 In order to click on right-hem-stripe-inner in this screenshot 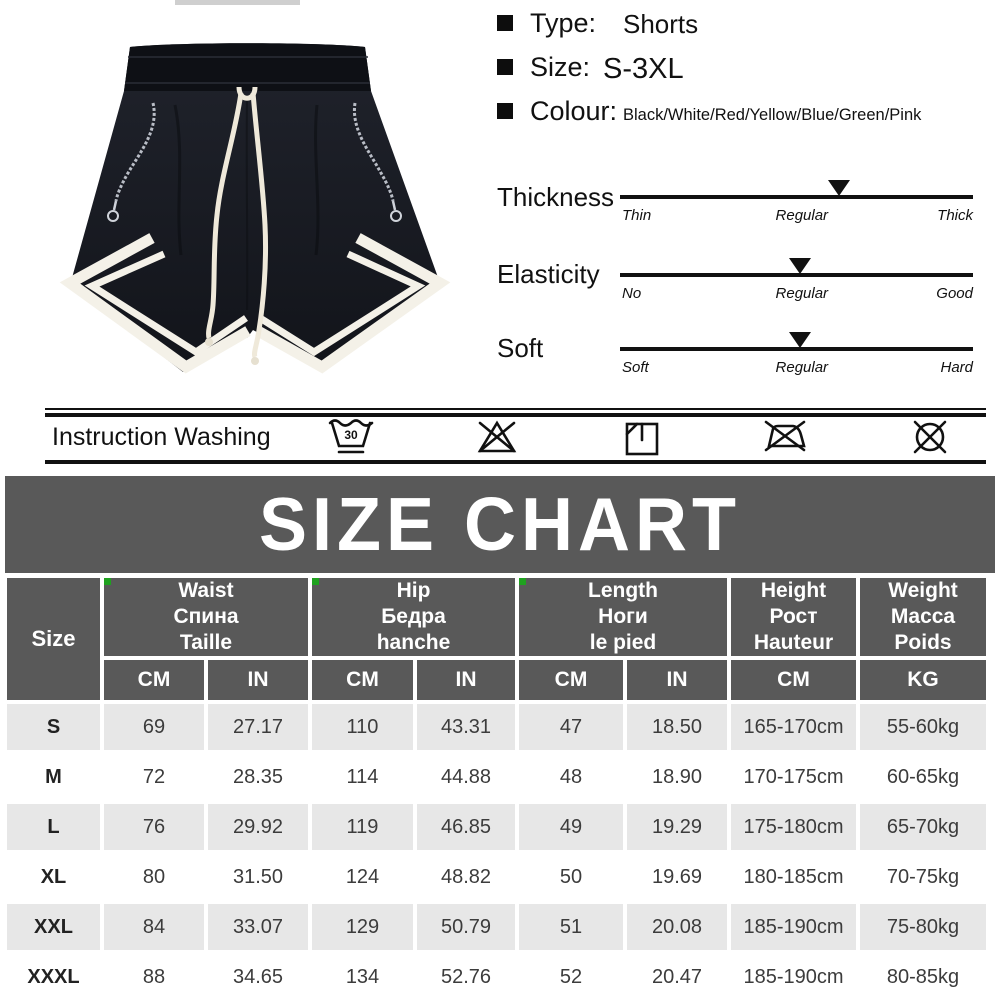, I will do `click(342, 303)`.